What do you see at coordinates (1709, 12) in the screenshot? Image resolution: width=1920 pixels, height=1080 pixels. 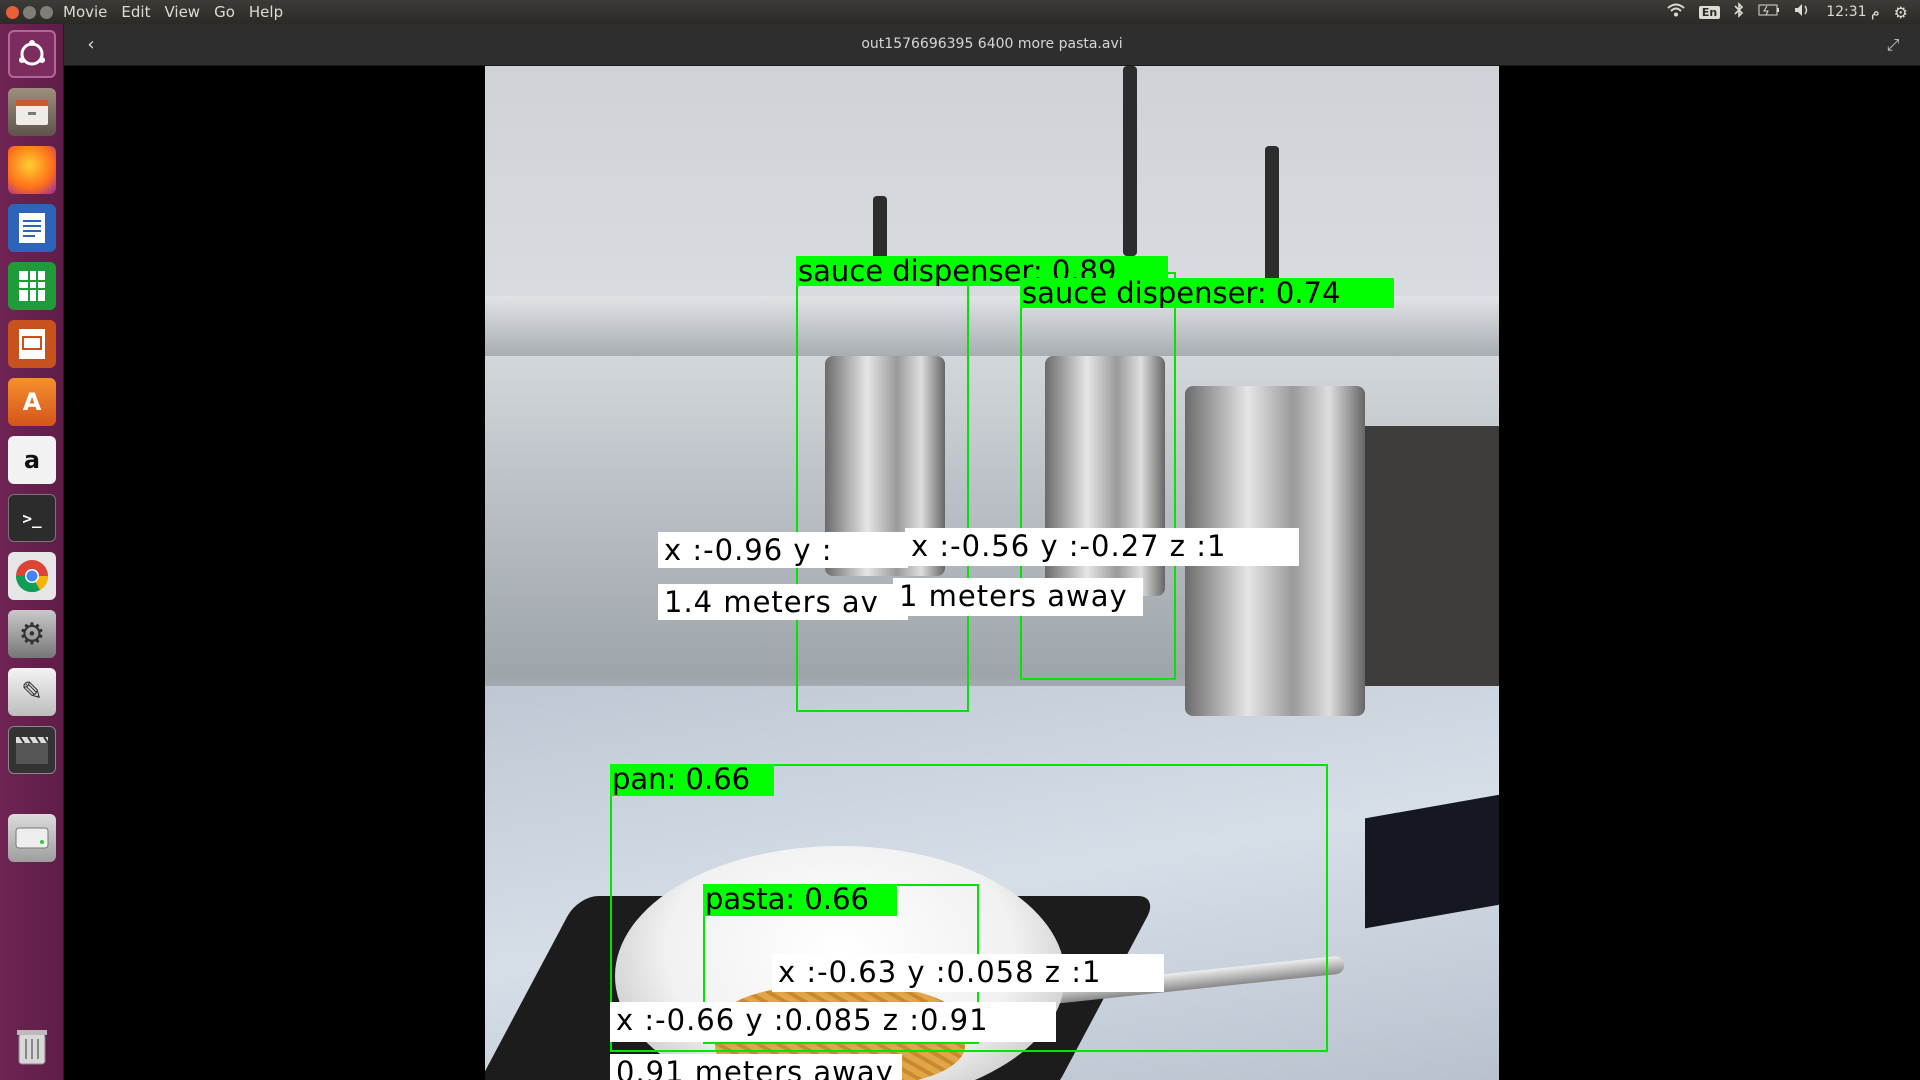 I see `keyboard-layout-indicator: En` at bounding box center [1709, 12].